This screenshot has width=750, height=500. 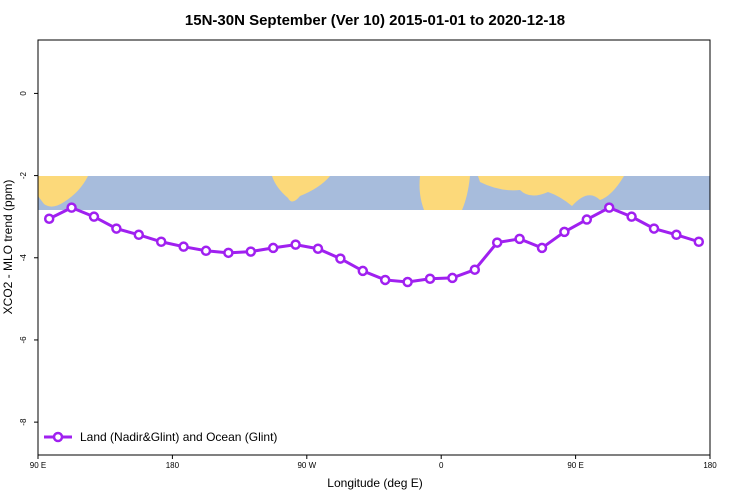 What do you see at coordinates (23, 422) in the screenshot?
I see `y-tick-label: -8` at bounding box center [23, 422].